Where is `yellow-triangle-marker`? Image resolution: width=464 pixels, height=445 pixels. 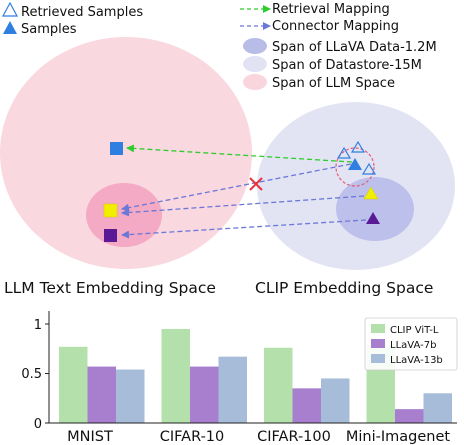 yellow-triangle-marker is located at coordinates (371, 193).